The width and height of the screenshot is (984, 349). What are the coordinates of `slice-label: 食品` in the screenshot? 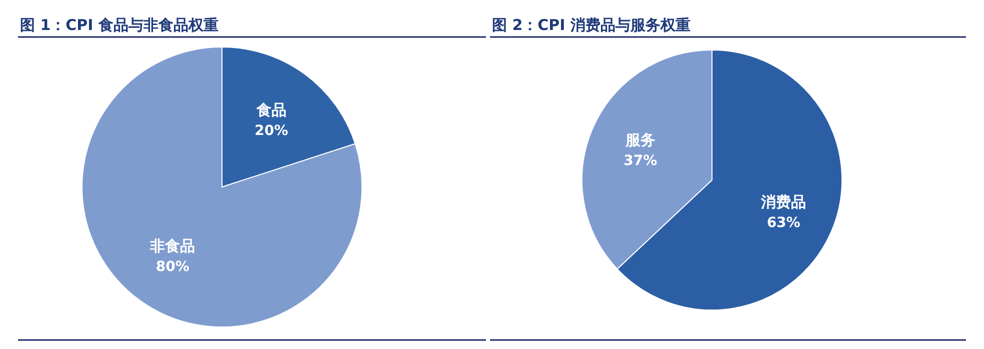 It's located at (270, 110).